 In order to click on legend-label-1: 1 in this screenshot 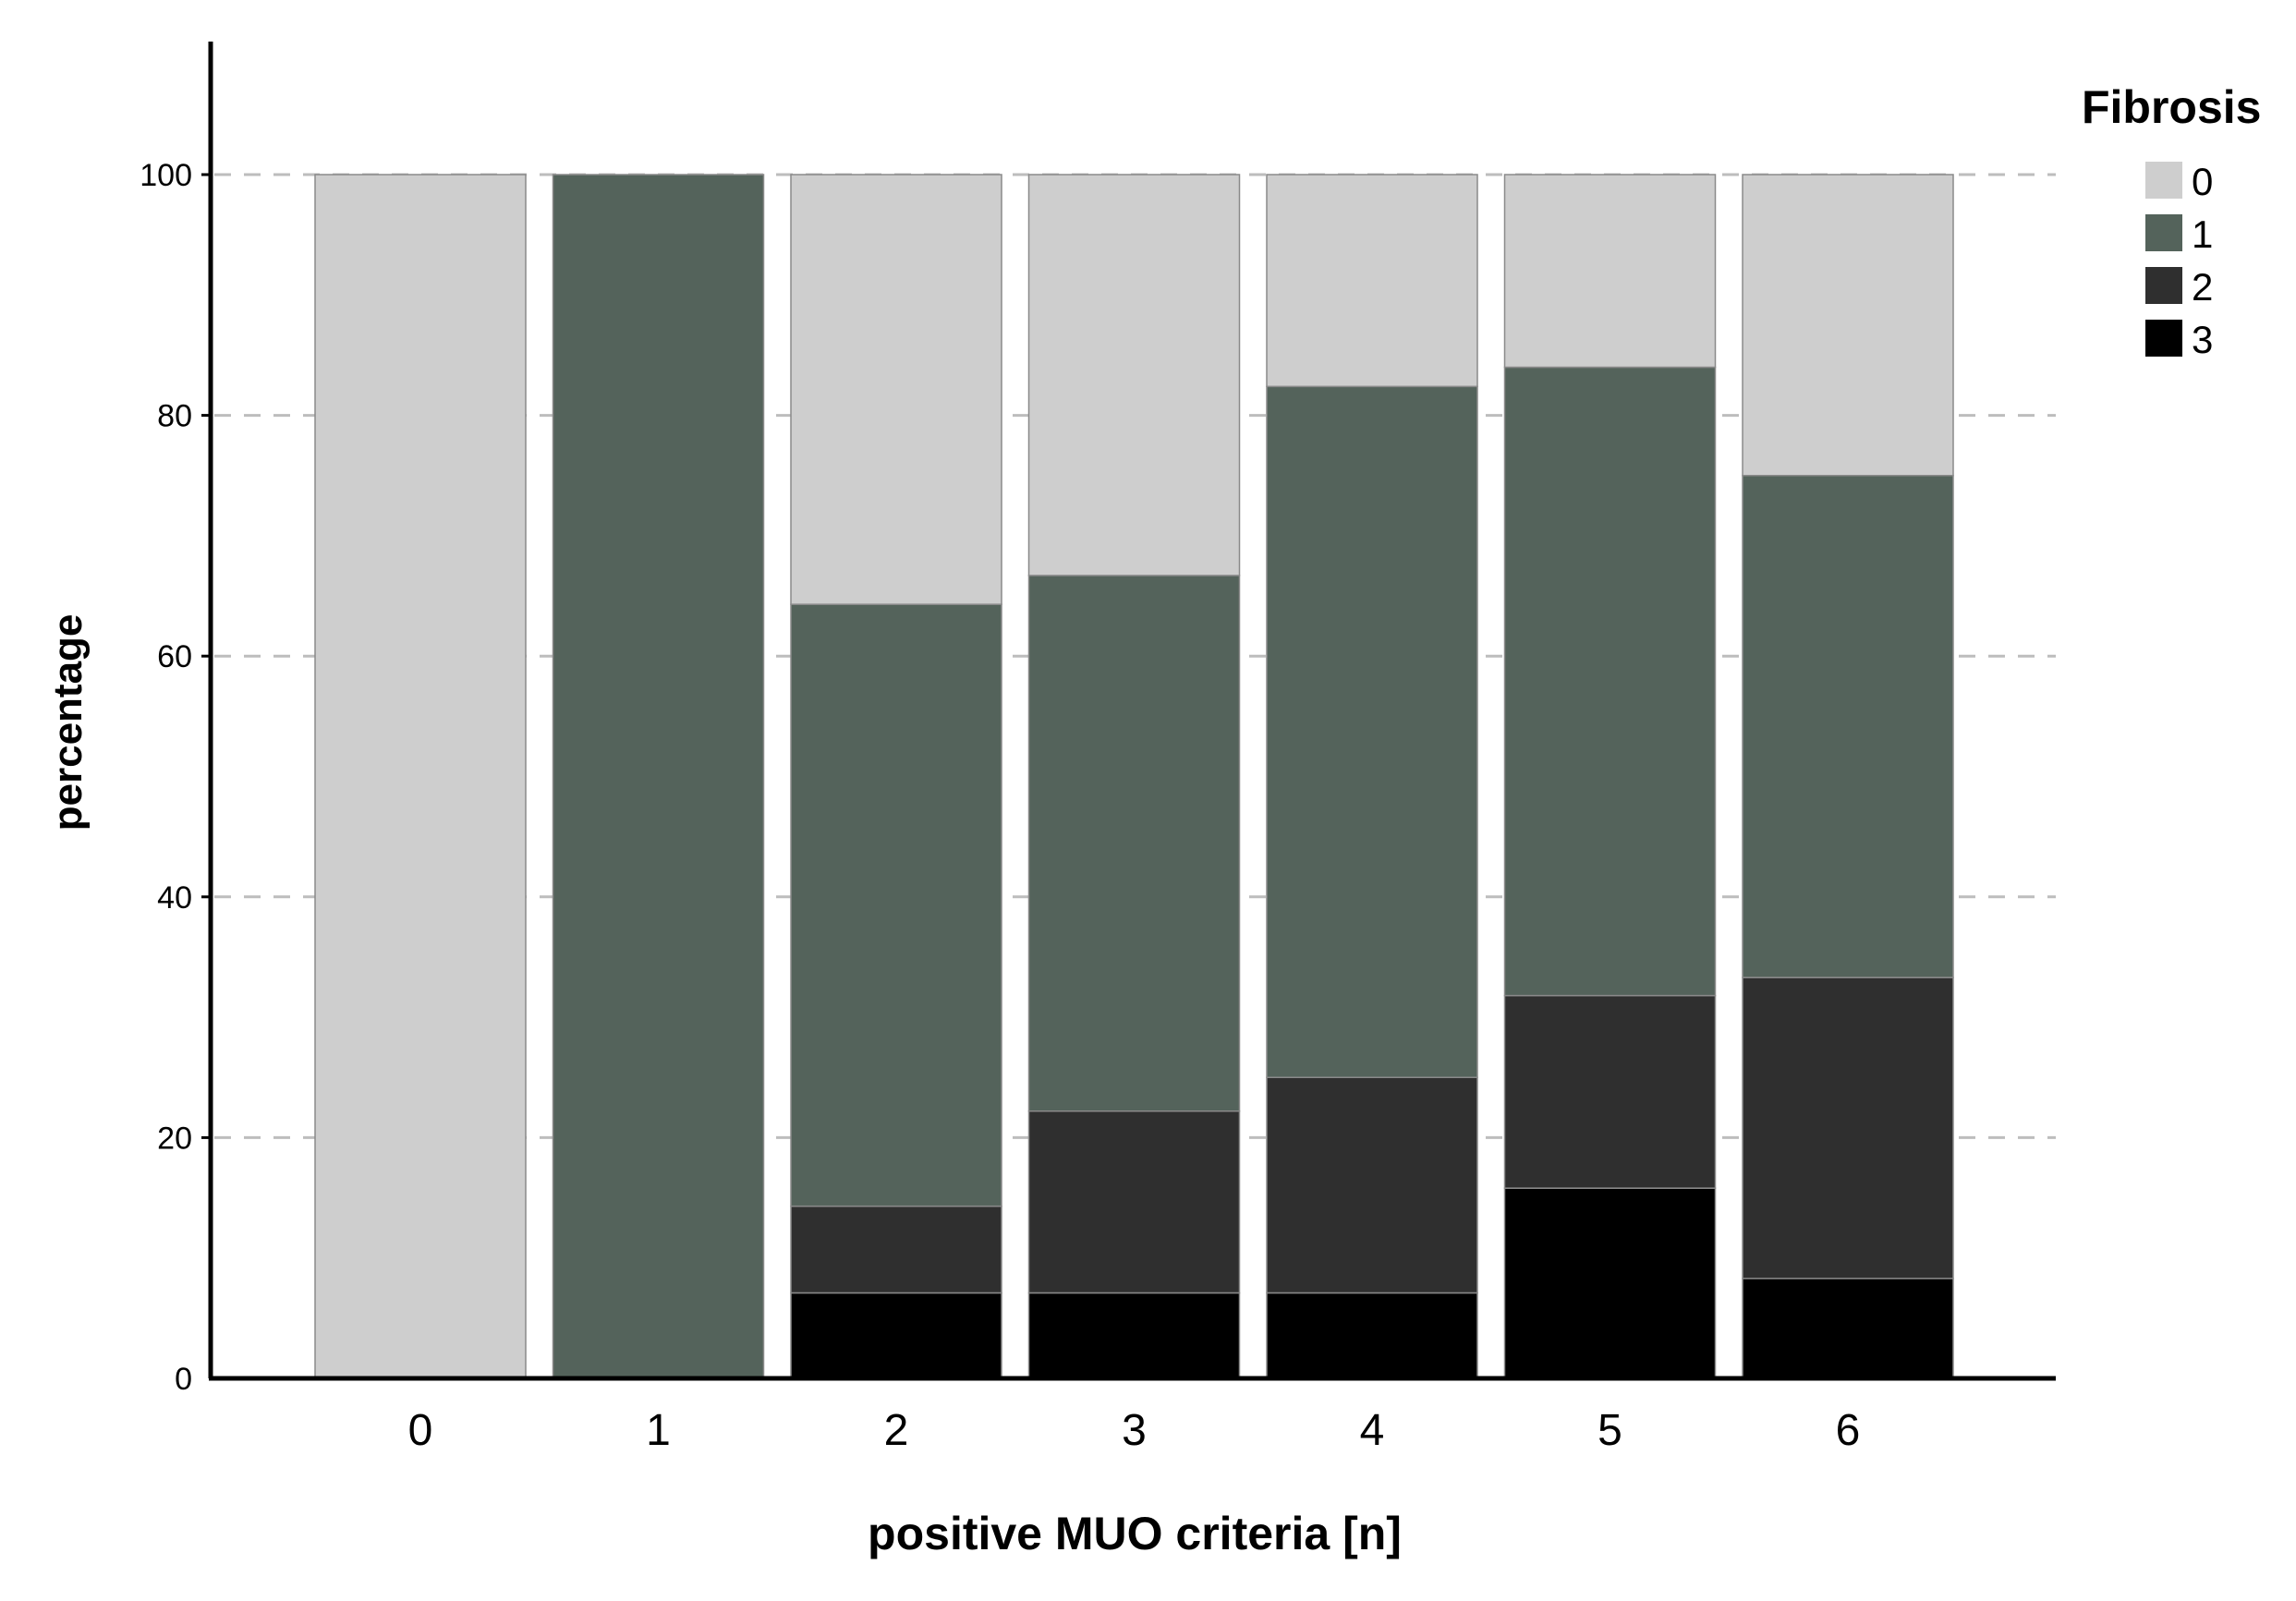, I will do `click(2202, 234)`.